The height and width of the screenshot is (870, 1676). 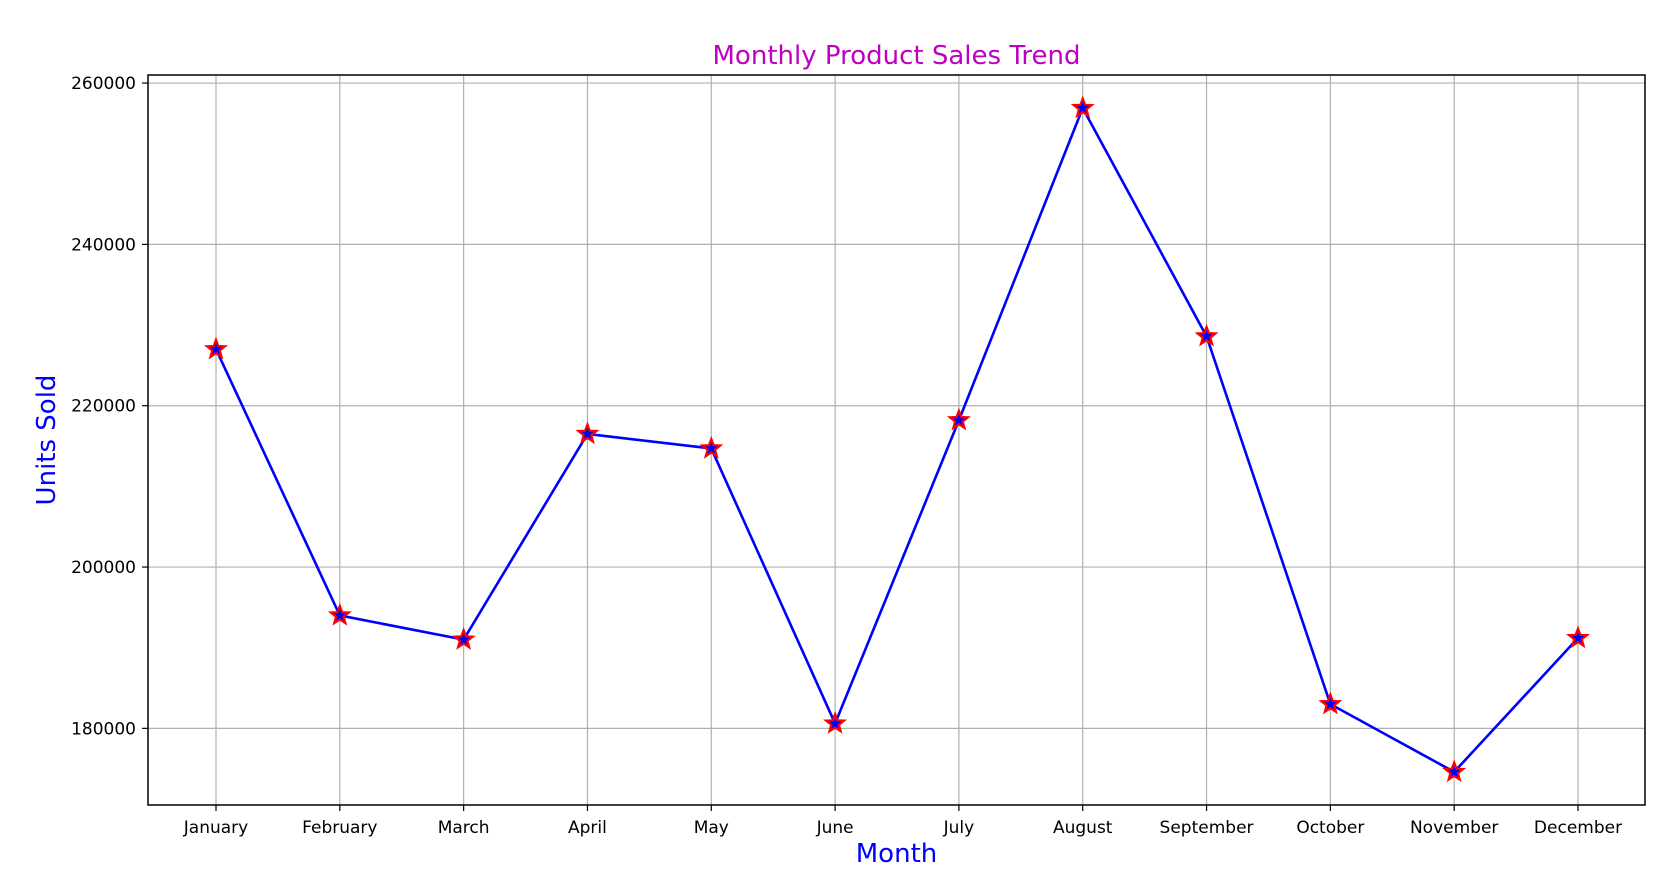 I want to click on x-tick-label: January, so click(x=215, y=828).